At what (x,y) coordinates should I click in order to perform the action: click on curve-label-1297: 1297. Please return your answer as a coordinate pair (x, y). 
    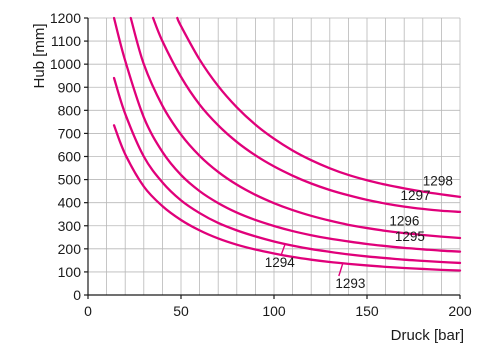
    Looking at the image, I should click on (415, 195).